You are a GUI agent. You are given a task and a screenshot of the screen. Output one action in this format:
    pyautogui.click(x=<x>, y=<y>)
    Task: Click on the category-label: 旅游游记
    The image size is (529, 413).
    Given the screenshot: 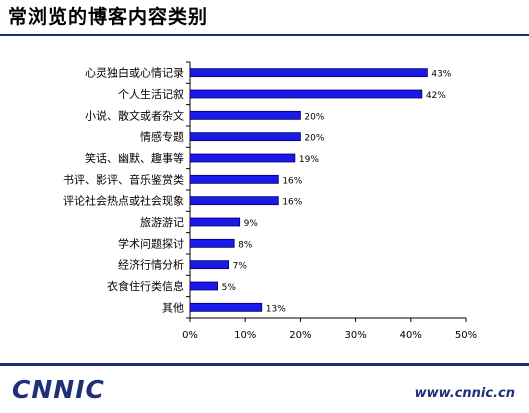 What is the action you would take?
    pyautogui.click(x=162, y=222)
    